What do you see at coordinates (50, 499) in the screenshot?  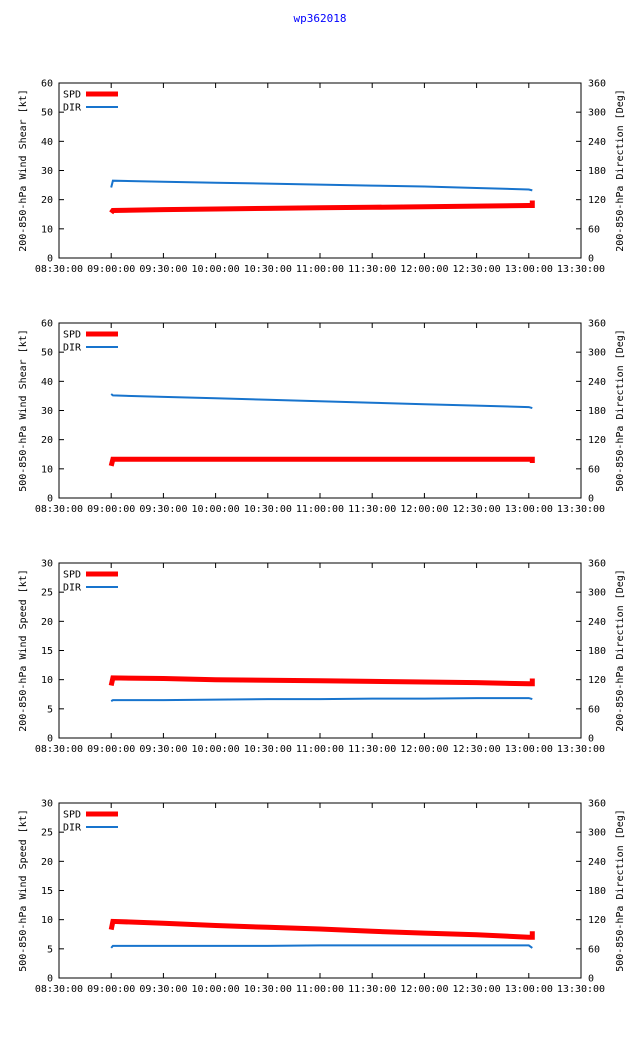 I see `y-tick-label: 0` at bounding box center [50, 499].